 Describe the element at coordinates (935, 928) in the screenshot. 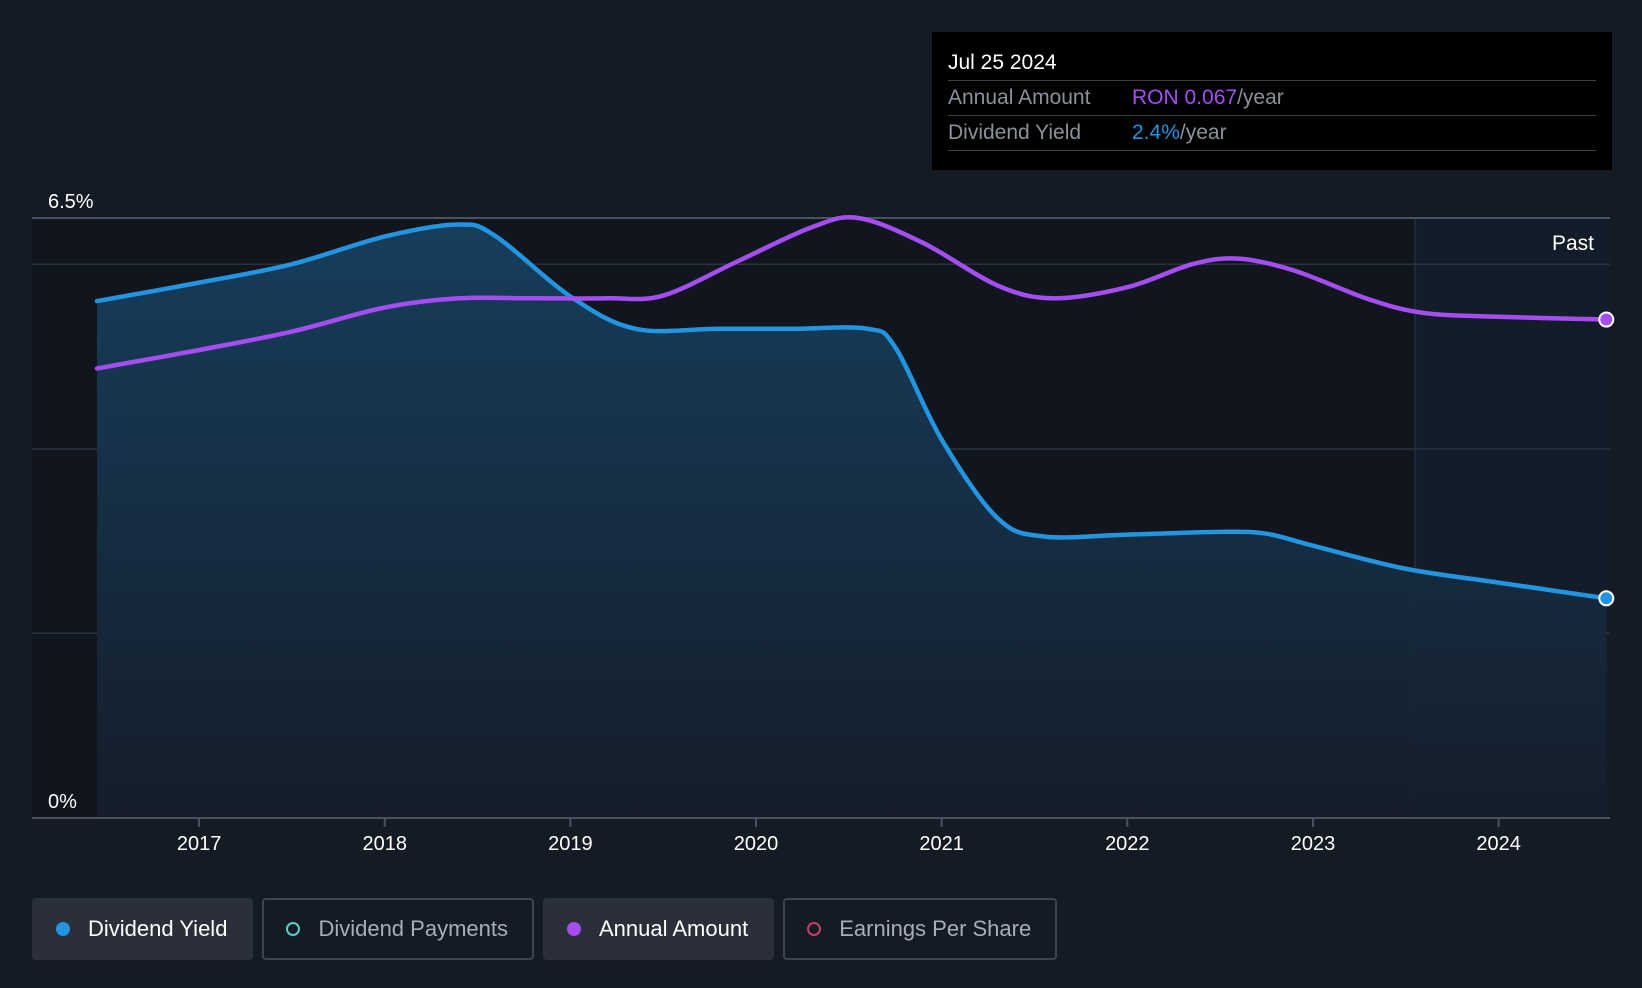

I see `legend-label: Earnings Per Share` at that location.